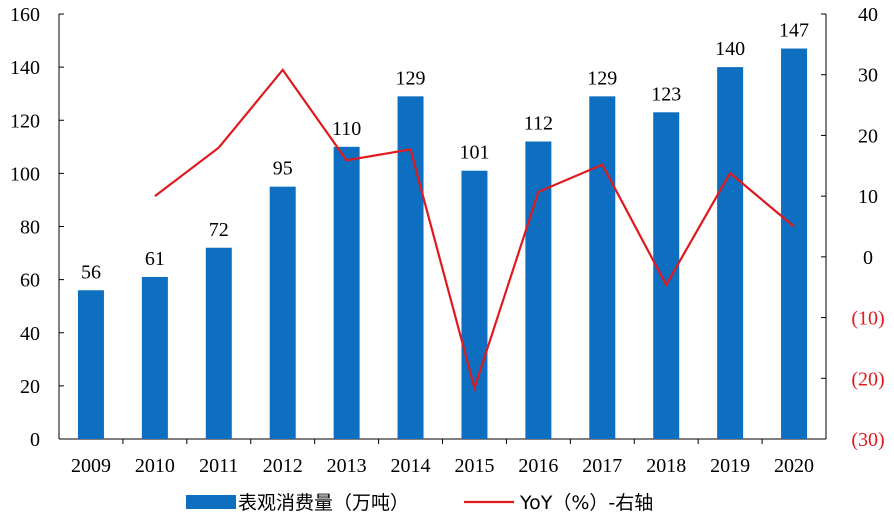 This screenshot has height=518, width=894. I want to click on legend-bar-swatch, so click(211, 502).